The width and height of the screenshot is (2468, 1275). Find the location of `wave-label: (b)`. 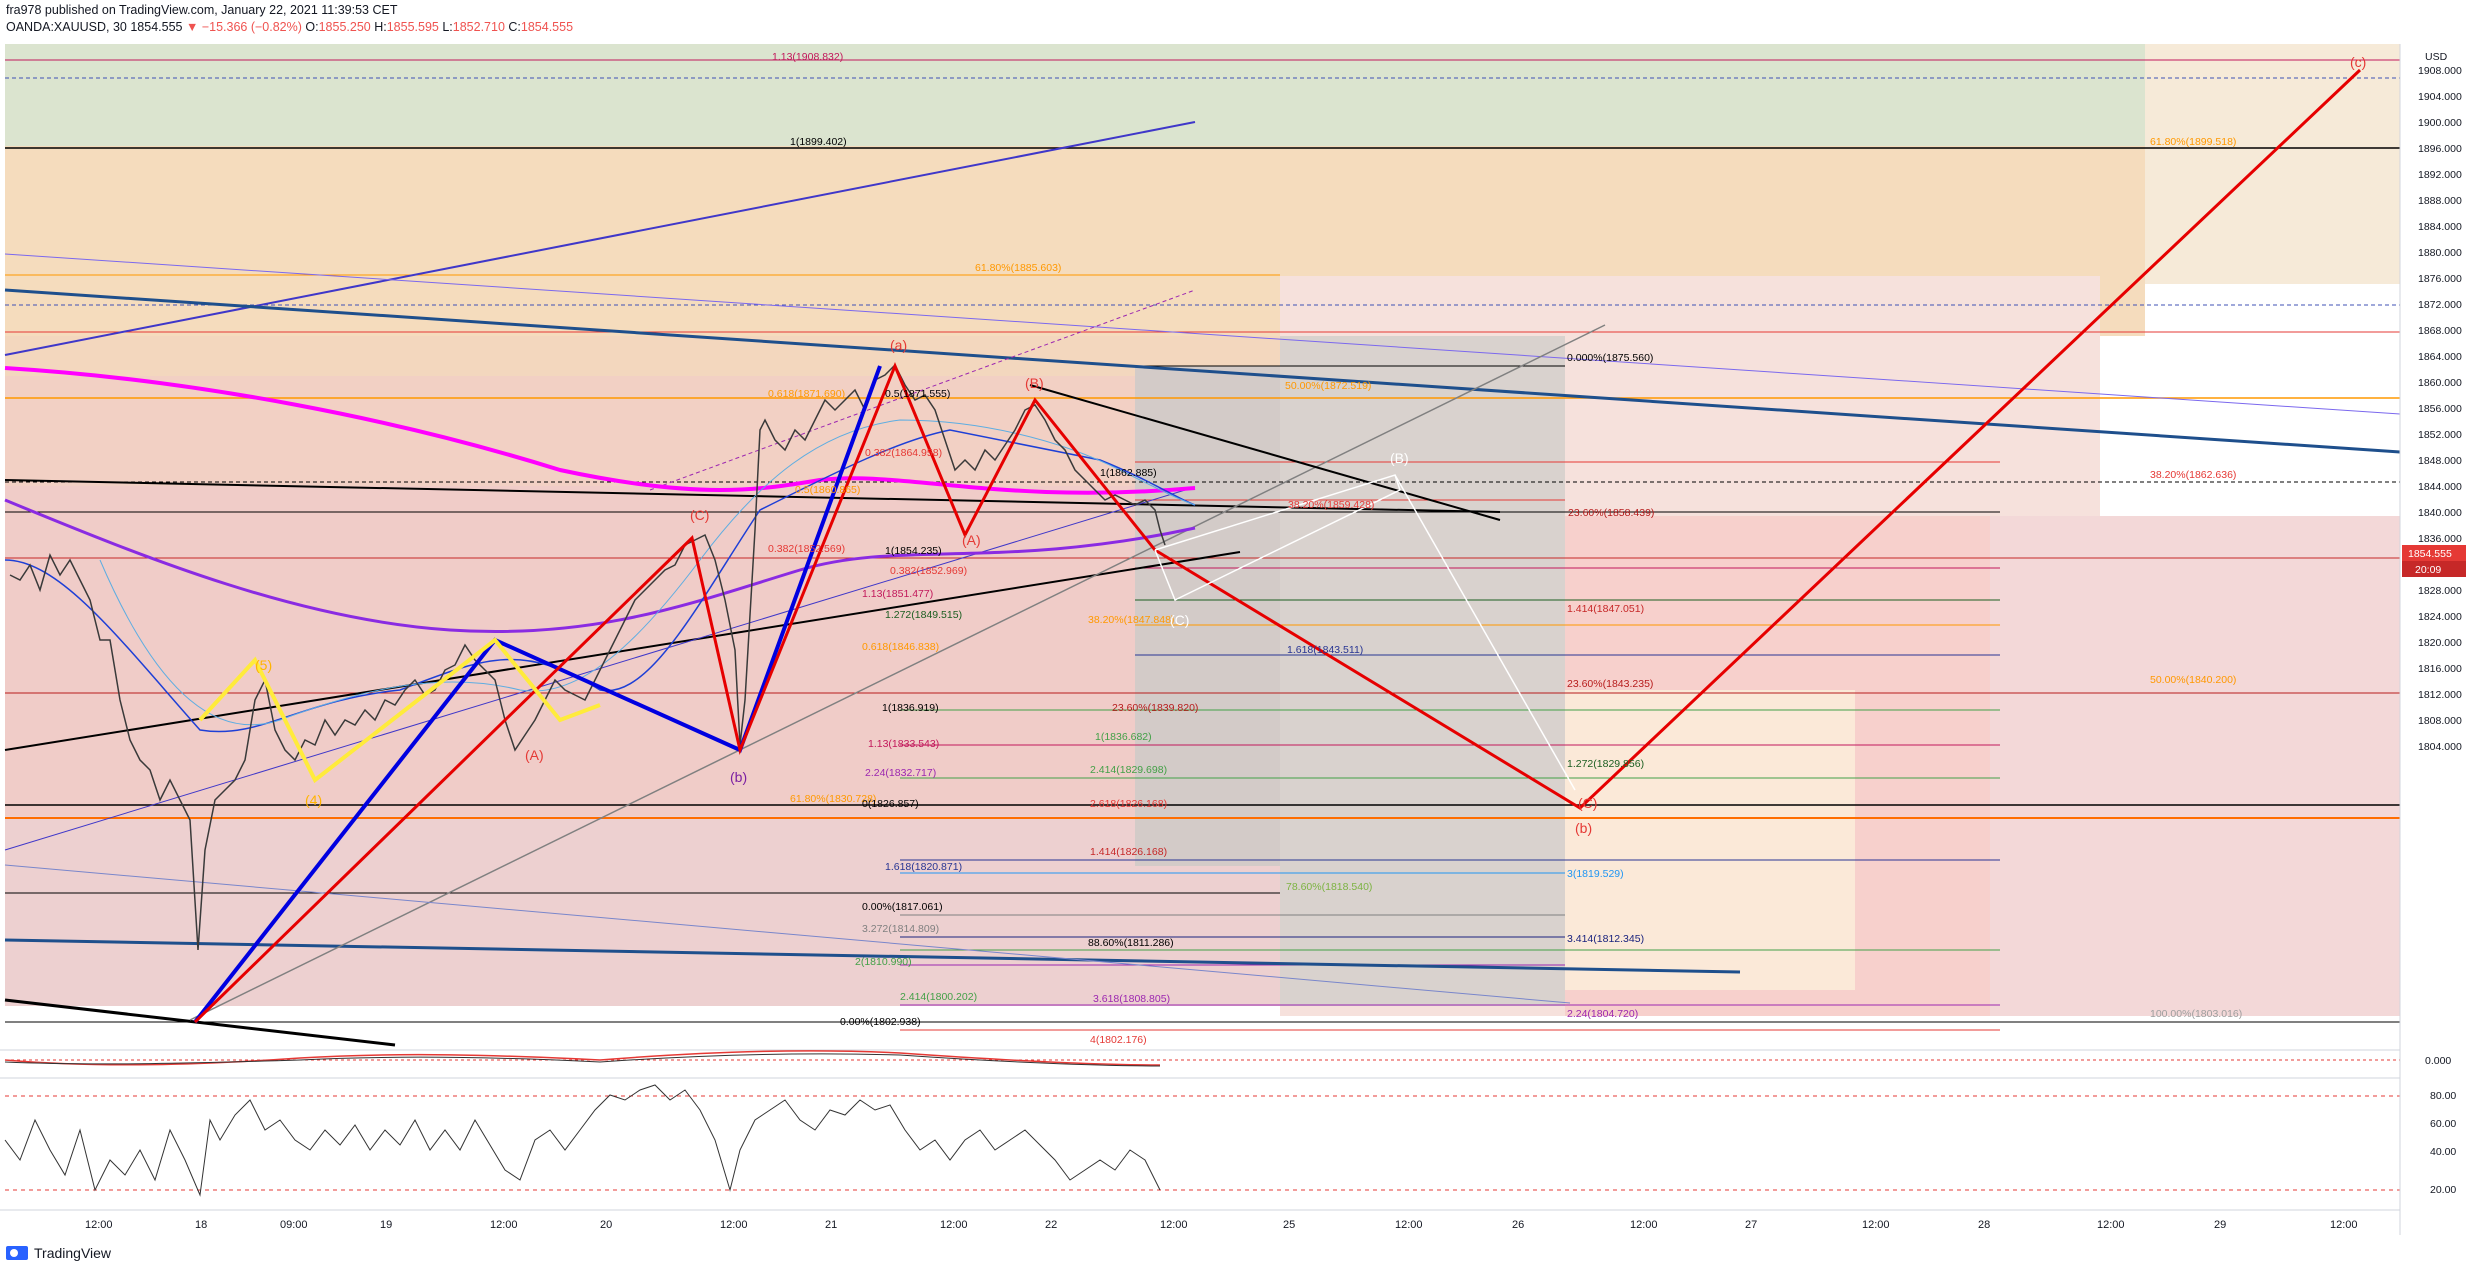

wave-label: (b) is located at coordinates (1583, 828).